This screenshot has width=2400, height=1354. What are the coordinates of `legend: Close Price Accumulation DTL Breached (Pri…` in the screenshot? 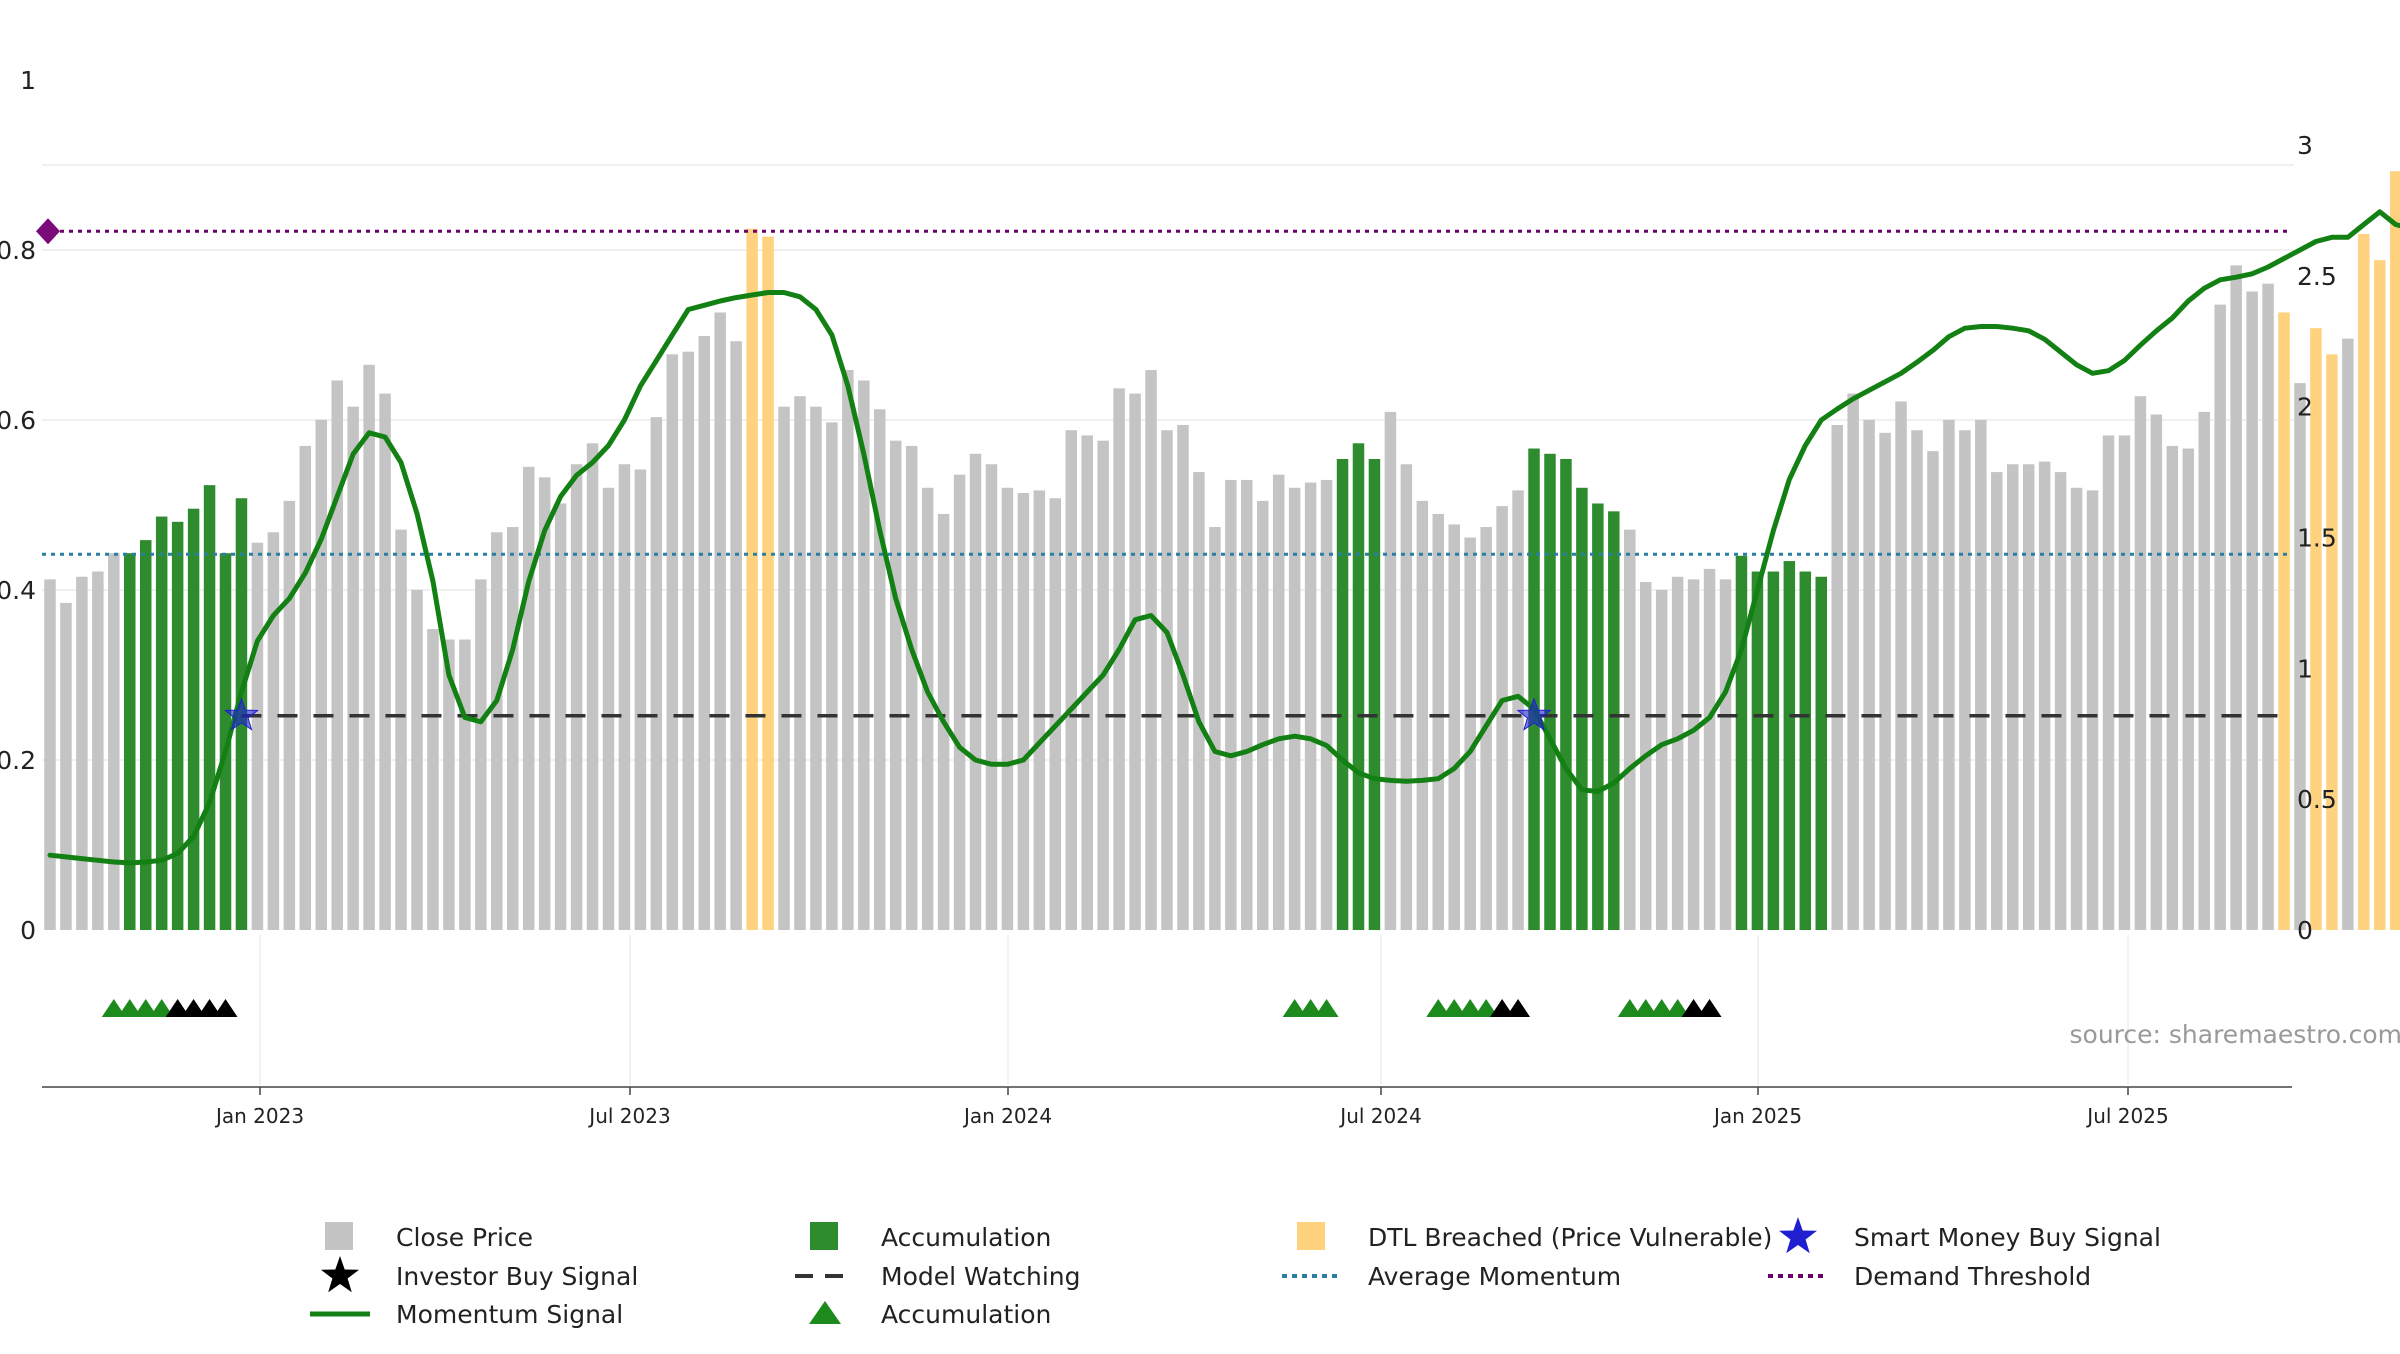 It's located at (1235, 1273).